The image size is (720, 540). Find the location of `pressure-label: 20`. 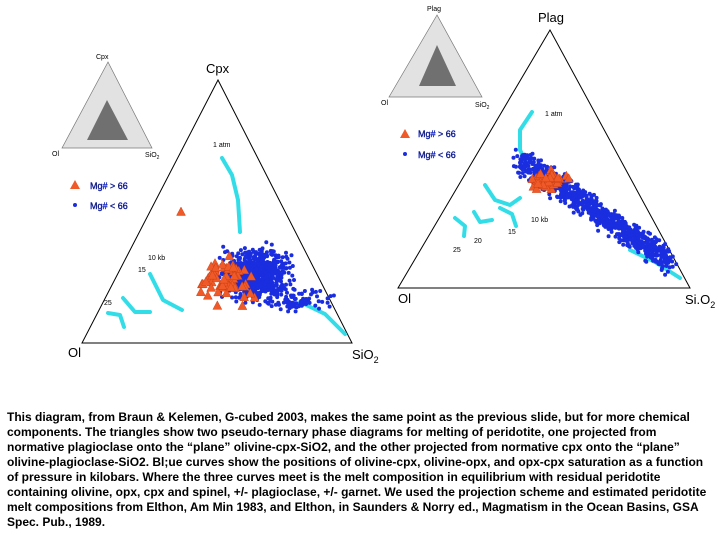

pressure-label: 20 is located at coordinates (478, 241).